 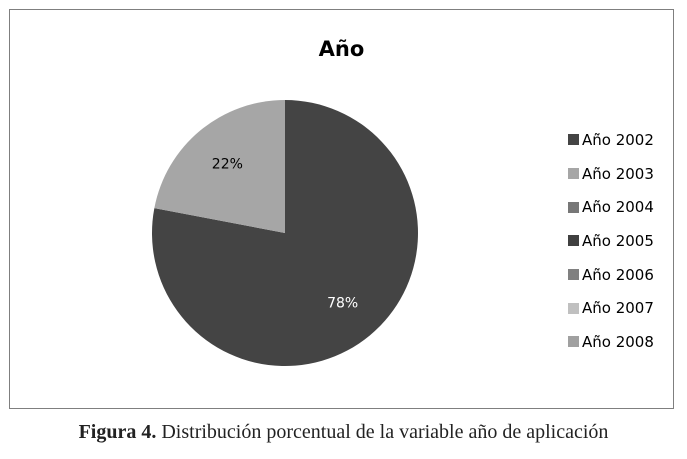 I want to click on legend-label: Año 2007, so click(x=618, y=308).